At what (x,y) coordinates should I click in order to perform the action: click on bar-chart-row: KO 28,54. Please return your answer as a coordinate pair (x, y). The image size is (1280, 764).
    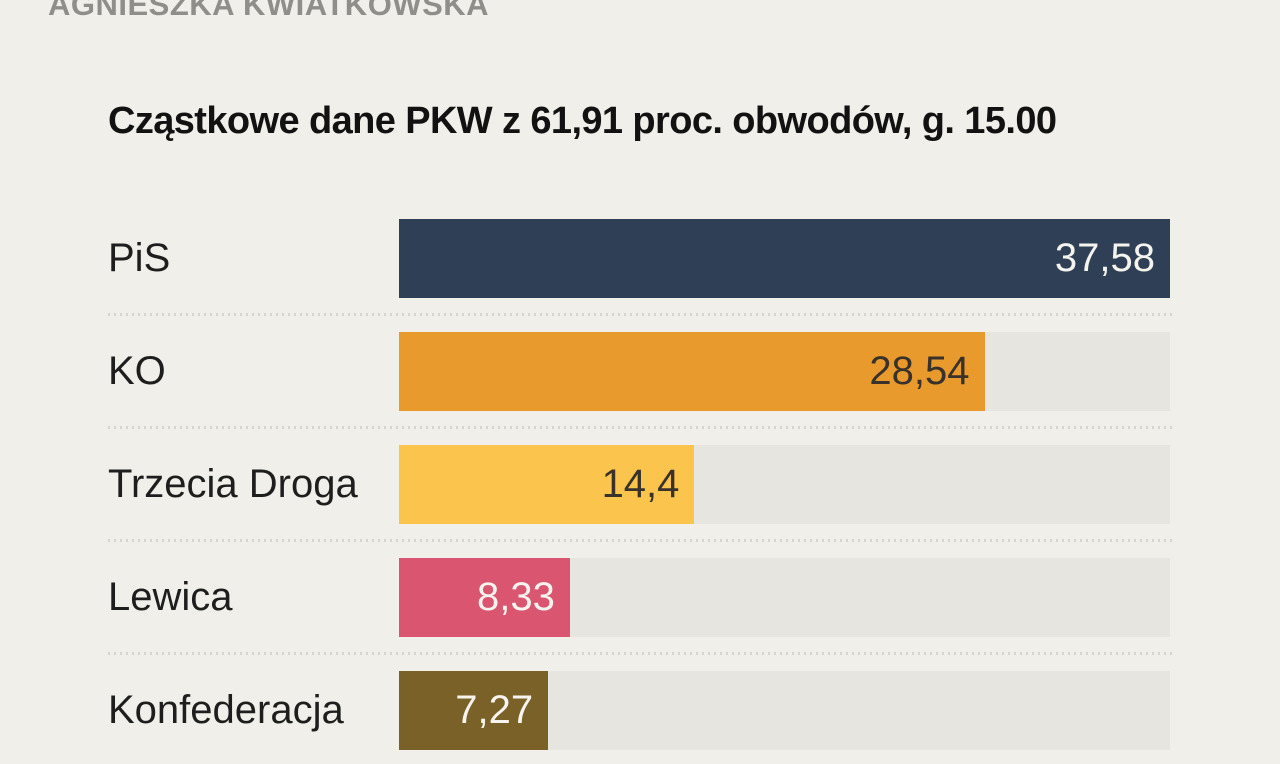
    Looking at the image, I should click on (640, 388).